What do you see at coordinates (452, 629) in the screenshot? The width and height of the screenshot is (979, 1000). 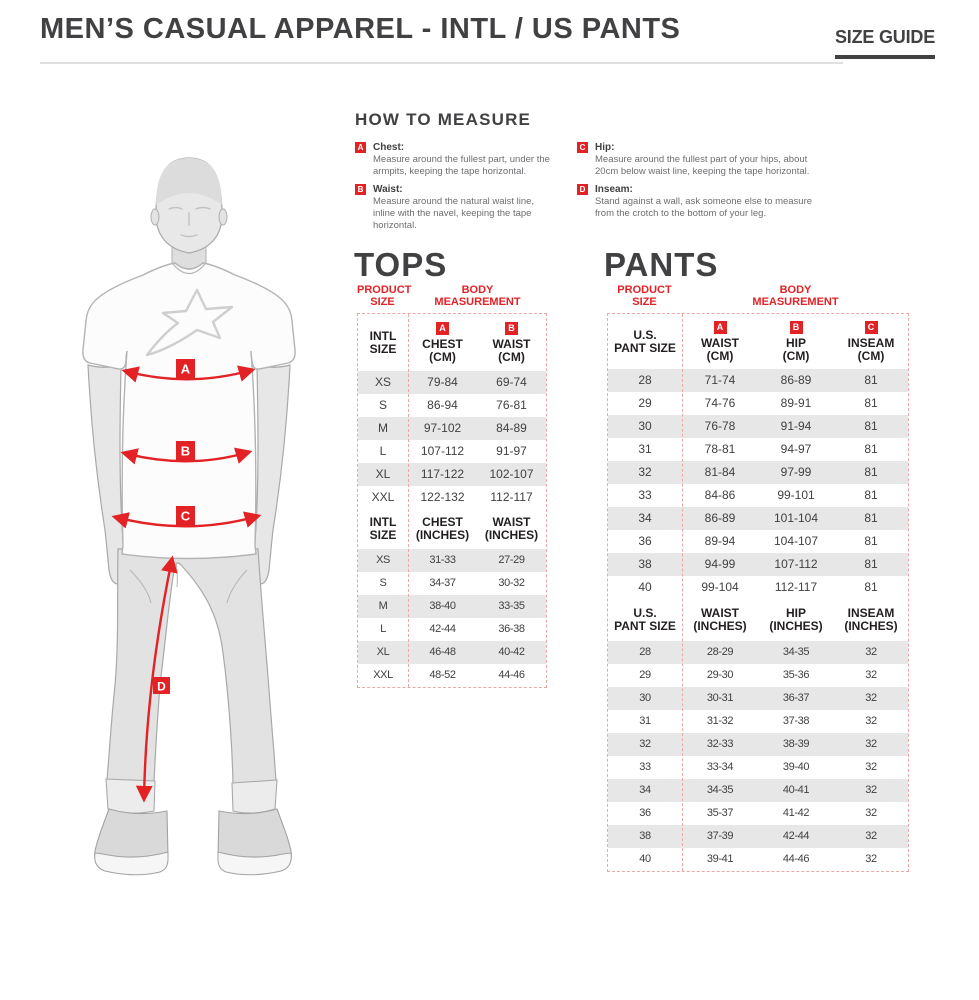 I see `table-row: L 42-44 36-38` at bounding box center [452, 629].